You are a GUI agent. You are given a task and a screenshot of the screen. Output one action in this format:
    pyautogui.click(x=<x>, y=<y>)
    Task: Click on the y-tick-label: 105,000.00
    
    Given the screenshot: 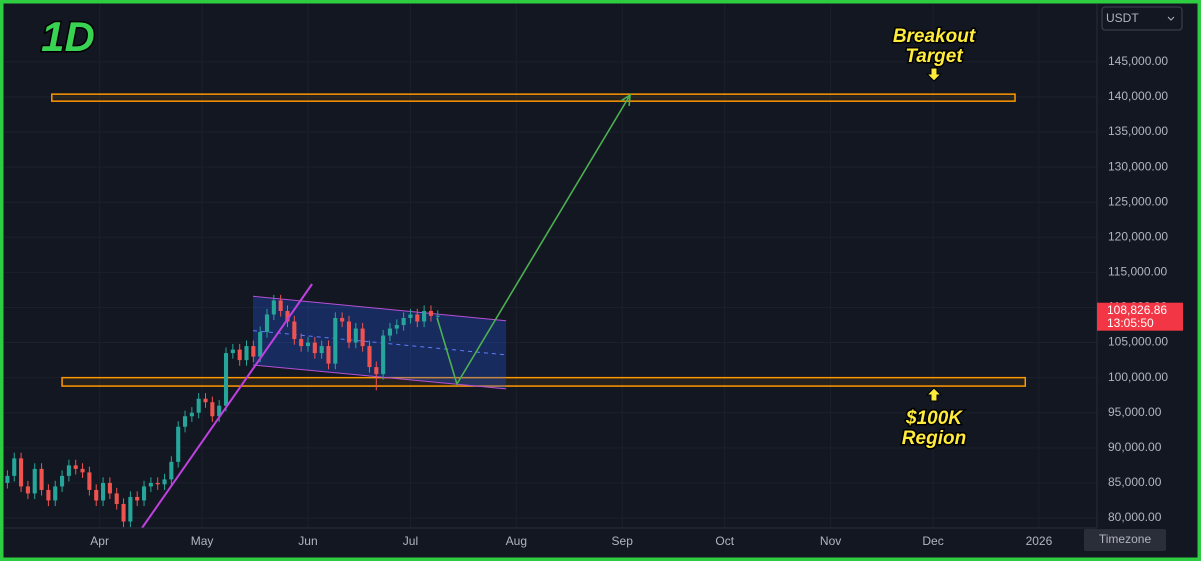 What is the action you would take?
    pyautogui.click(x=1138, y=342)
    